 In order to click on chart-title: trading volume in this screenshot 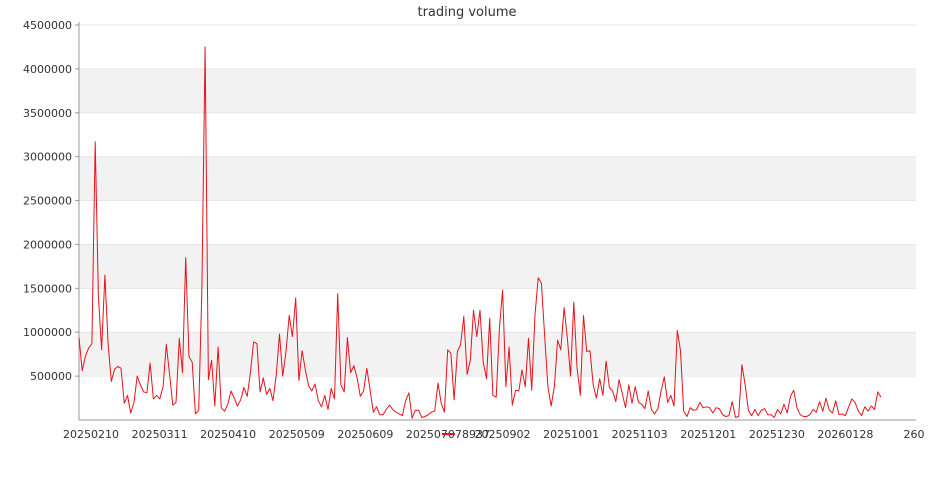, I will do `click(466, 12)`.